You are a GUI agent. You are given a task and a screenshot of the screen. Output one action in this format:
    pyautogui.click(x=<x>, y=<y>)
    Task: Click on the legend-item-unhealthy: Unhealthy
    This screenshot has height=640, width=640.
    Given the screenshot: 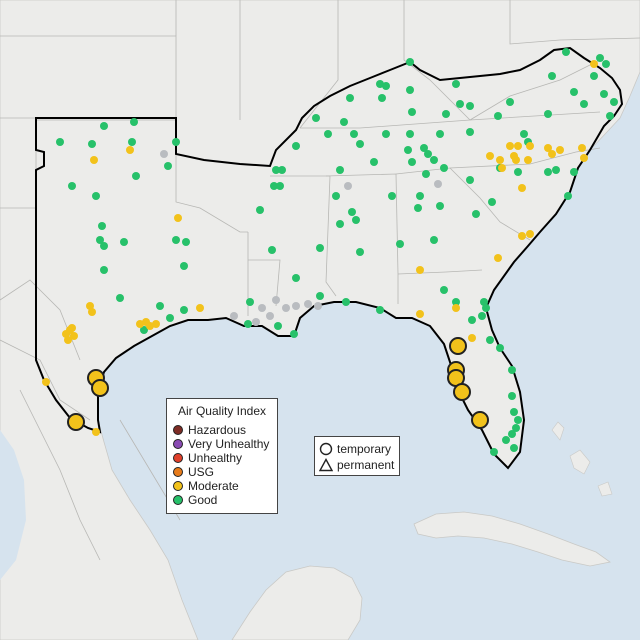 What is the action you would take?
    pyautogui.click(x=207, y=458)
    